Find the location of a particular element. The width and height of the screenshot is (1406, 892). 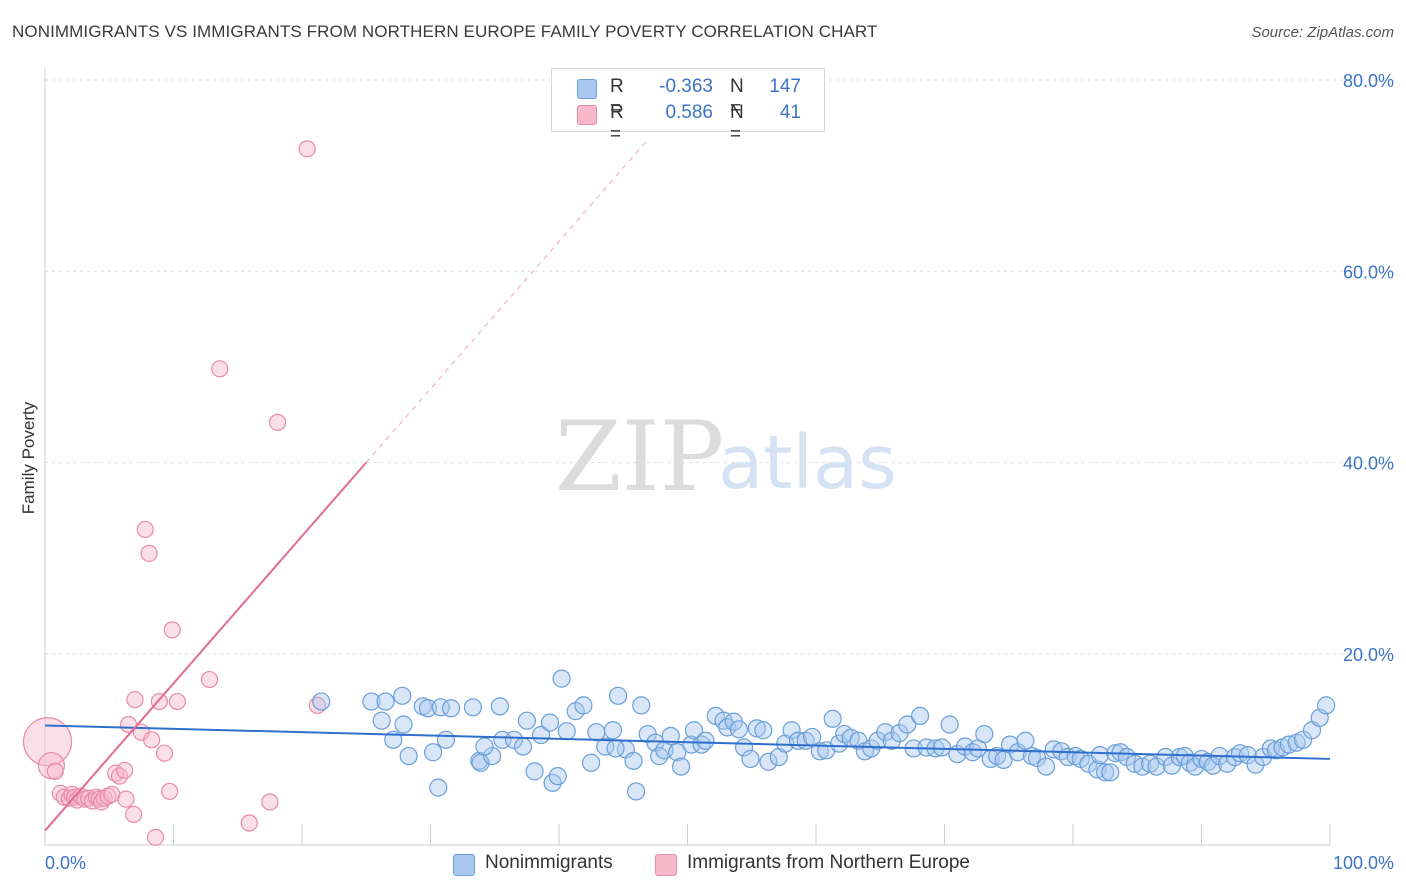

trend-line-immigrants-extension is located at coordinates (507, 300).